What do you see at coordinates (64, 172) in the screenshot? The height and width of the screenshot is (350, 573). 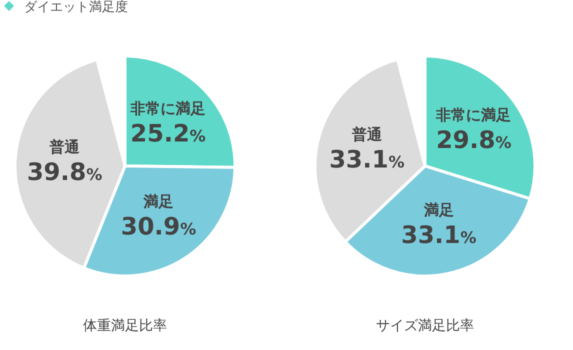 I see `data-label: 39.8%` at bounding box center [64, 172].